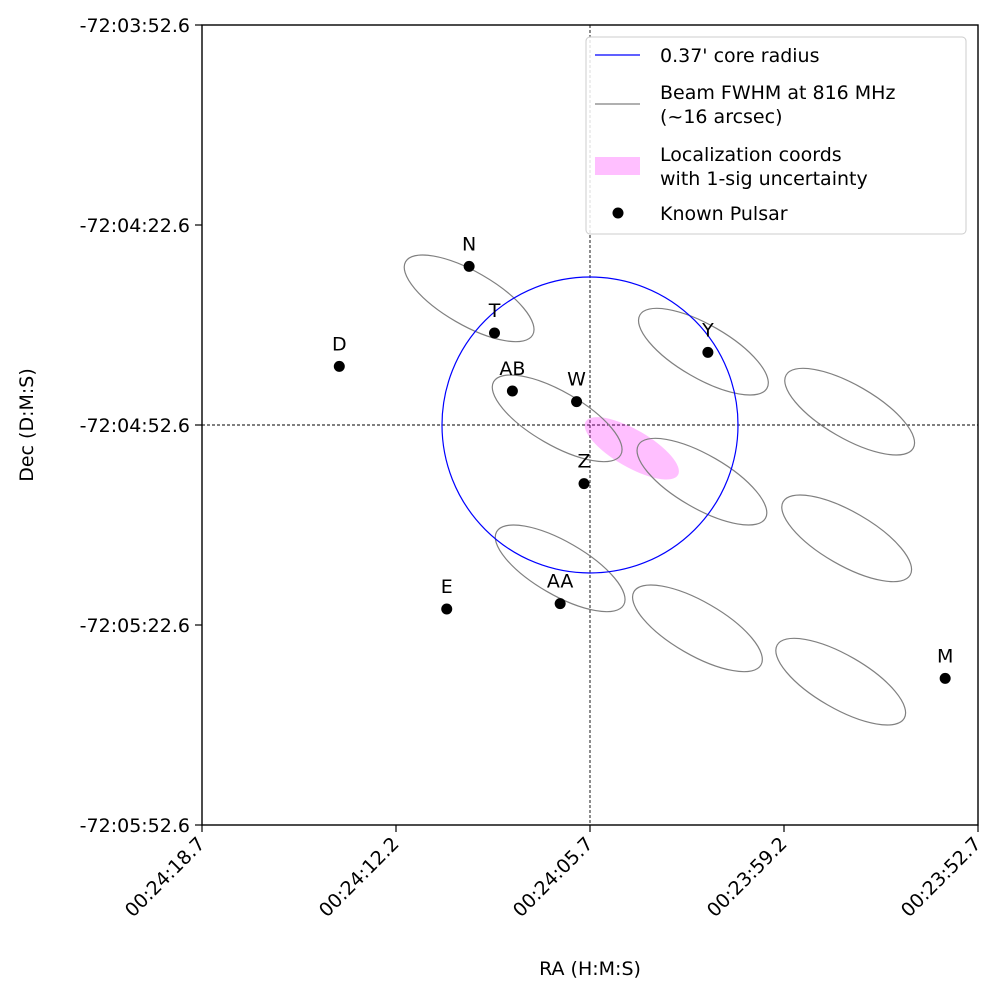 This screenshot has height=997, width=996. What do you see at coordinates (590, 969) in the screenshot?
I see `x-axis-title: RA (H:M:S)` at bounding box center [590, 969].